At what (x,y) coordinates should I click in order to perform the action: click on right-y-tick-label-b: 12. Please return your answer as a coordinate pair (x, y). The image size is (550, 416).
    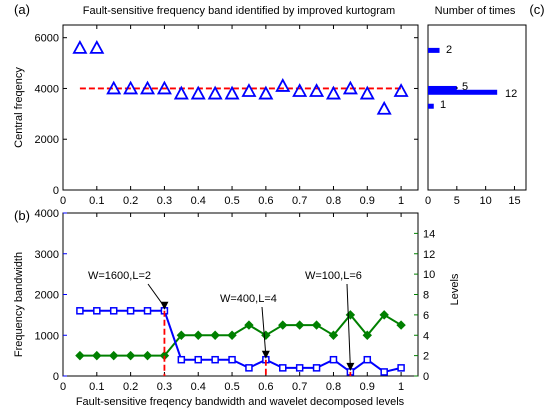
    Looking at the image, I should click on (429, 255).